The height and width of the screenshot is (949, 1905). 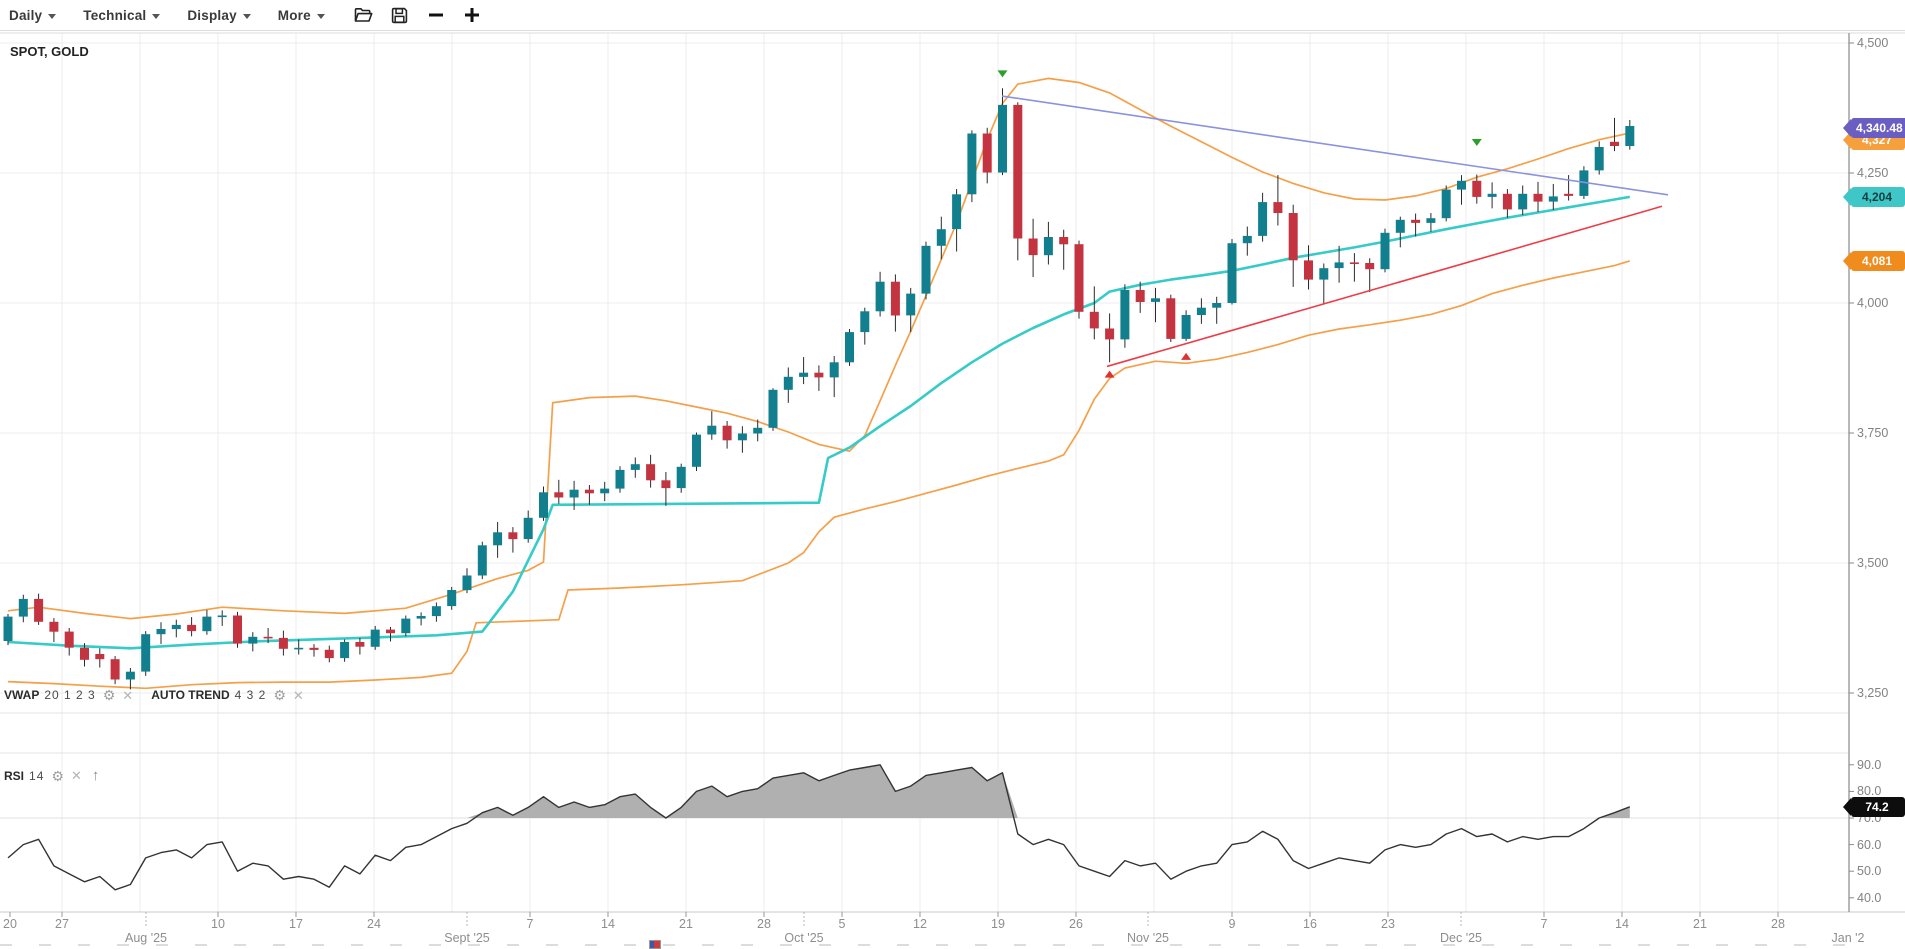 What do you see at coordinates (1869, 764) in the screenshot?
I see `rsi-tick-label: 90.0` at bounding box center [1869, 764].